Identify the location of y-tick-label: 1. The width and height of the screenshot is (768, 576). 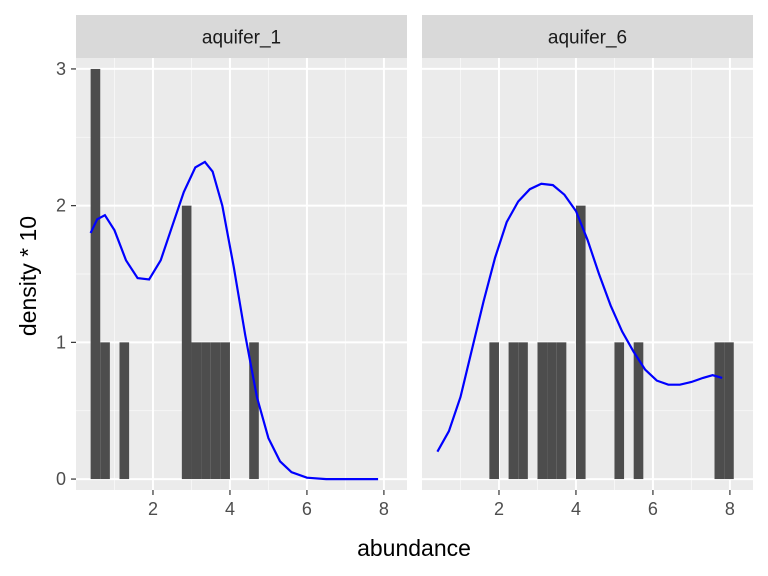
(61, 342).